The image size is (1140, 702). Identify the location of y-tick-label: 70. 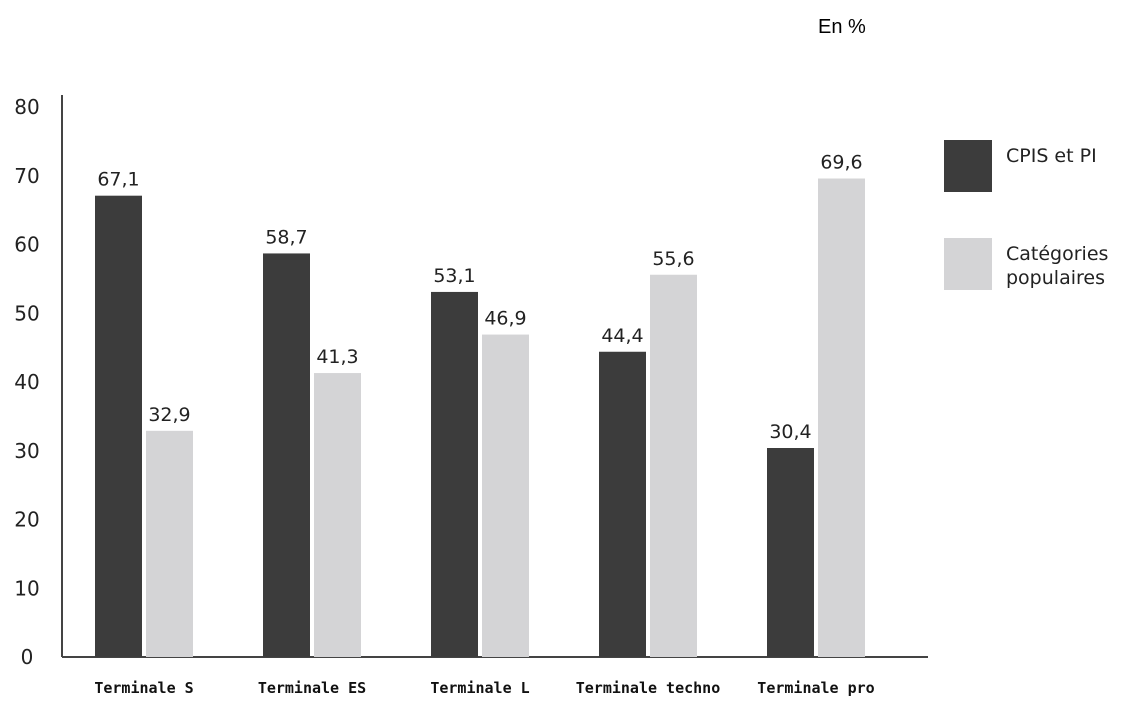
(26, 176).